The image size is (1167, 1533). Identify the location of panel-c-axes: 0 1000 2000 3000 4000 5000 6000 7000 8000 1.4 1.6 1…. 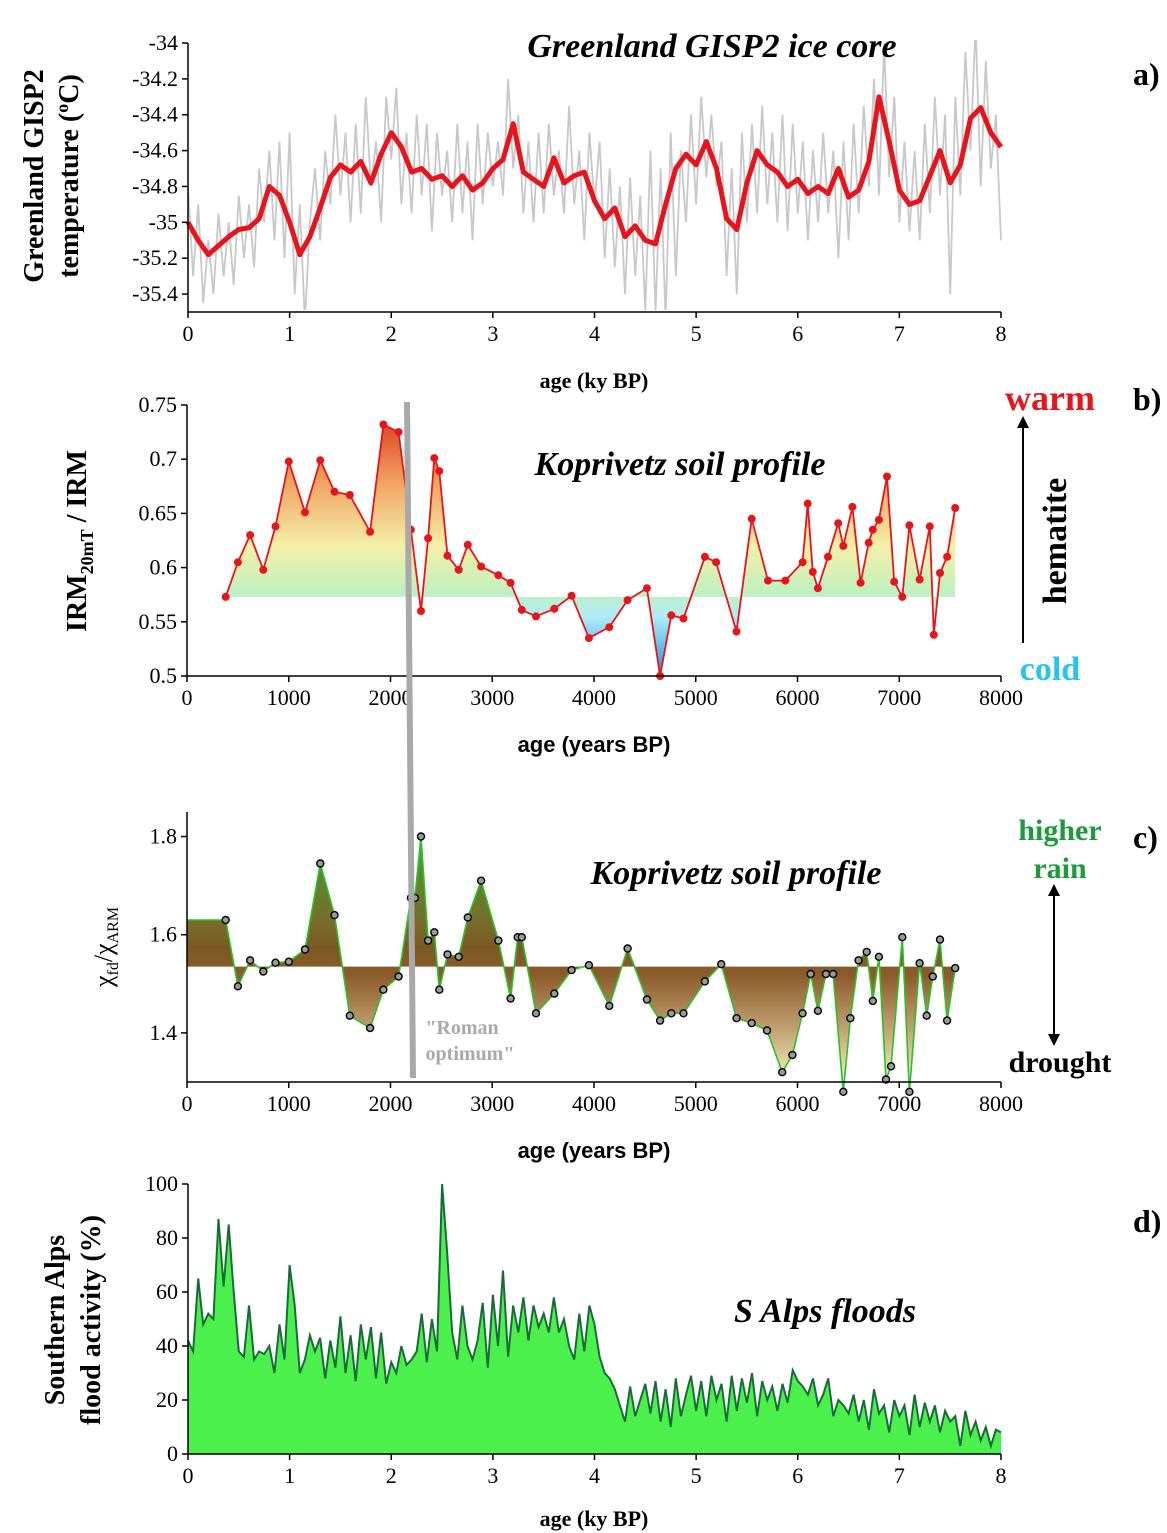
(586, 964).